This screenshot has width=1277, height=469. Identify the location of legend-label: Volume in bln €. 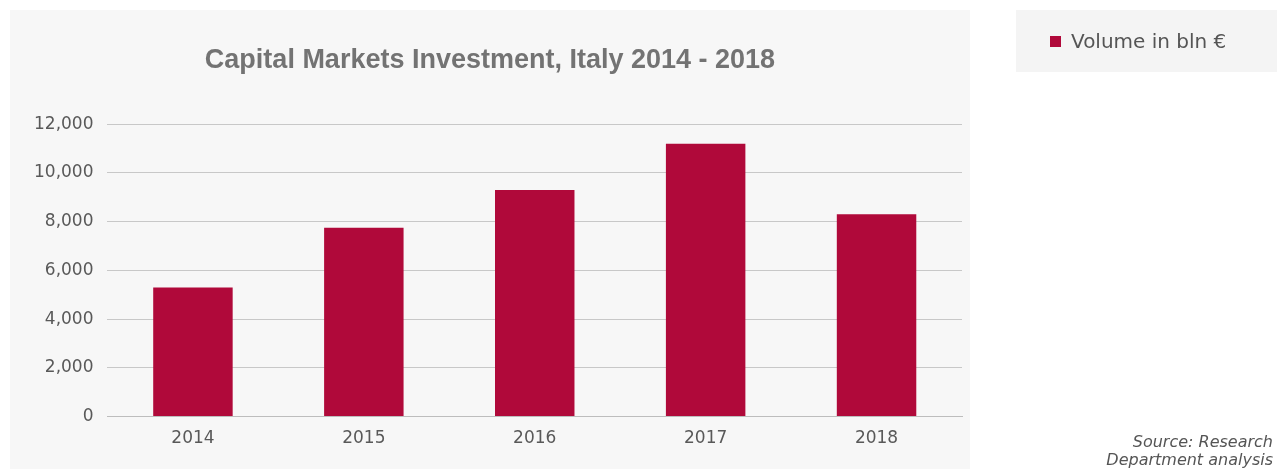
(1149, 41).